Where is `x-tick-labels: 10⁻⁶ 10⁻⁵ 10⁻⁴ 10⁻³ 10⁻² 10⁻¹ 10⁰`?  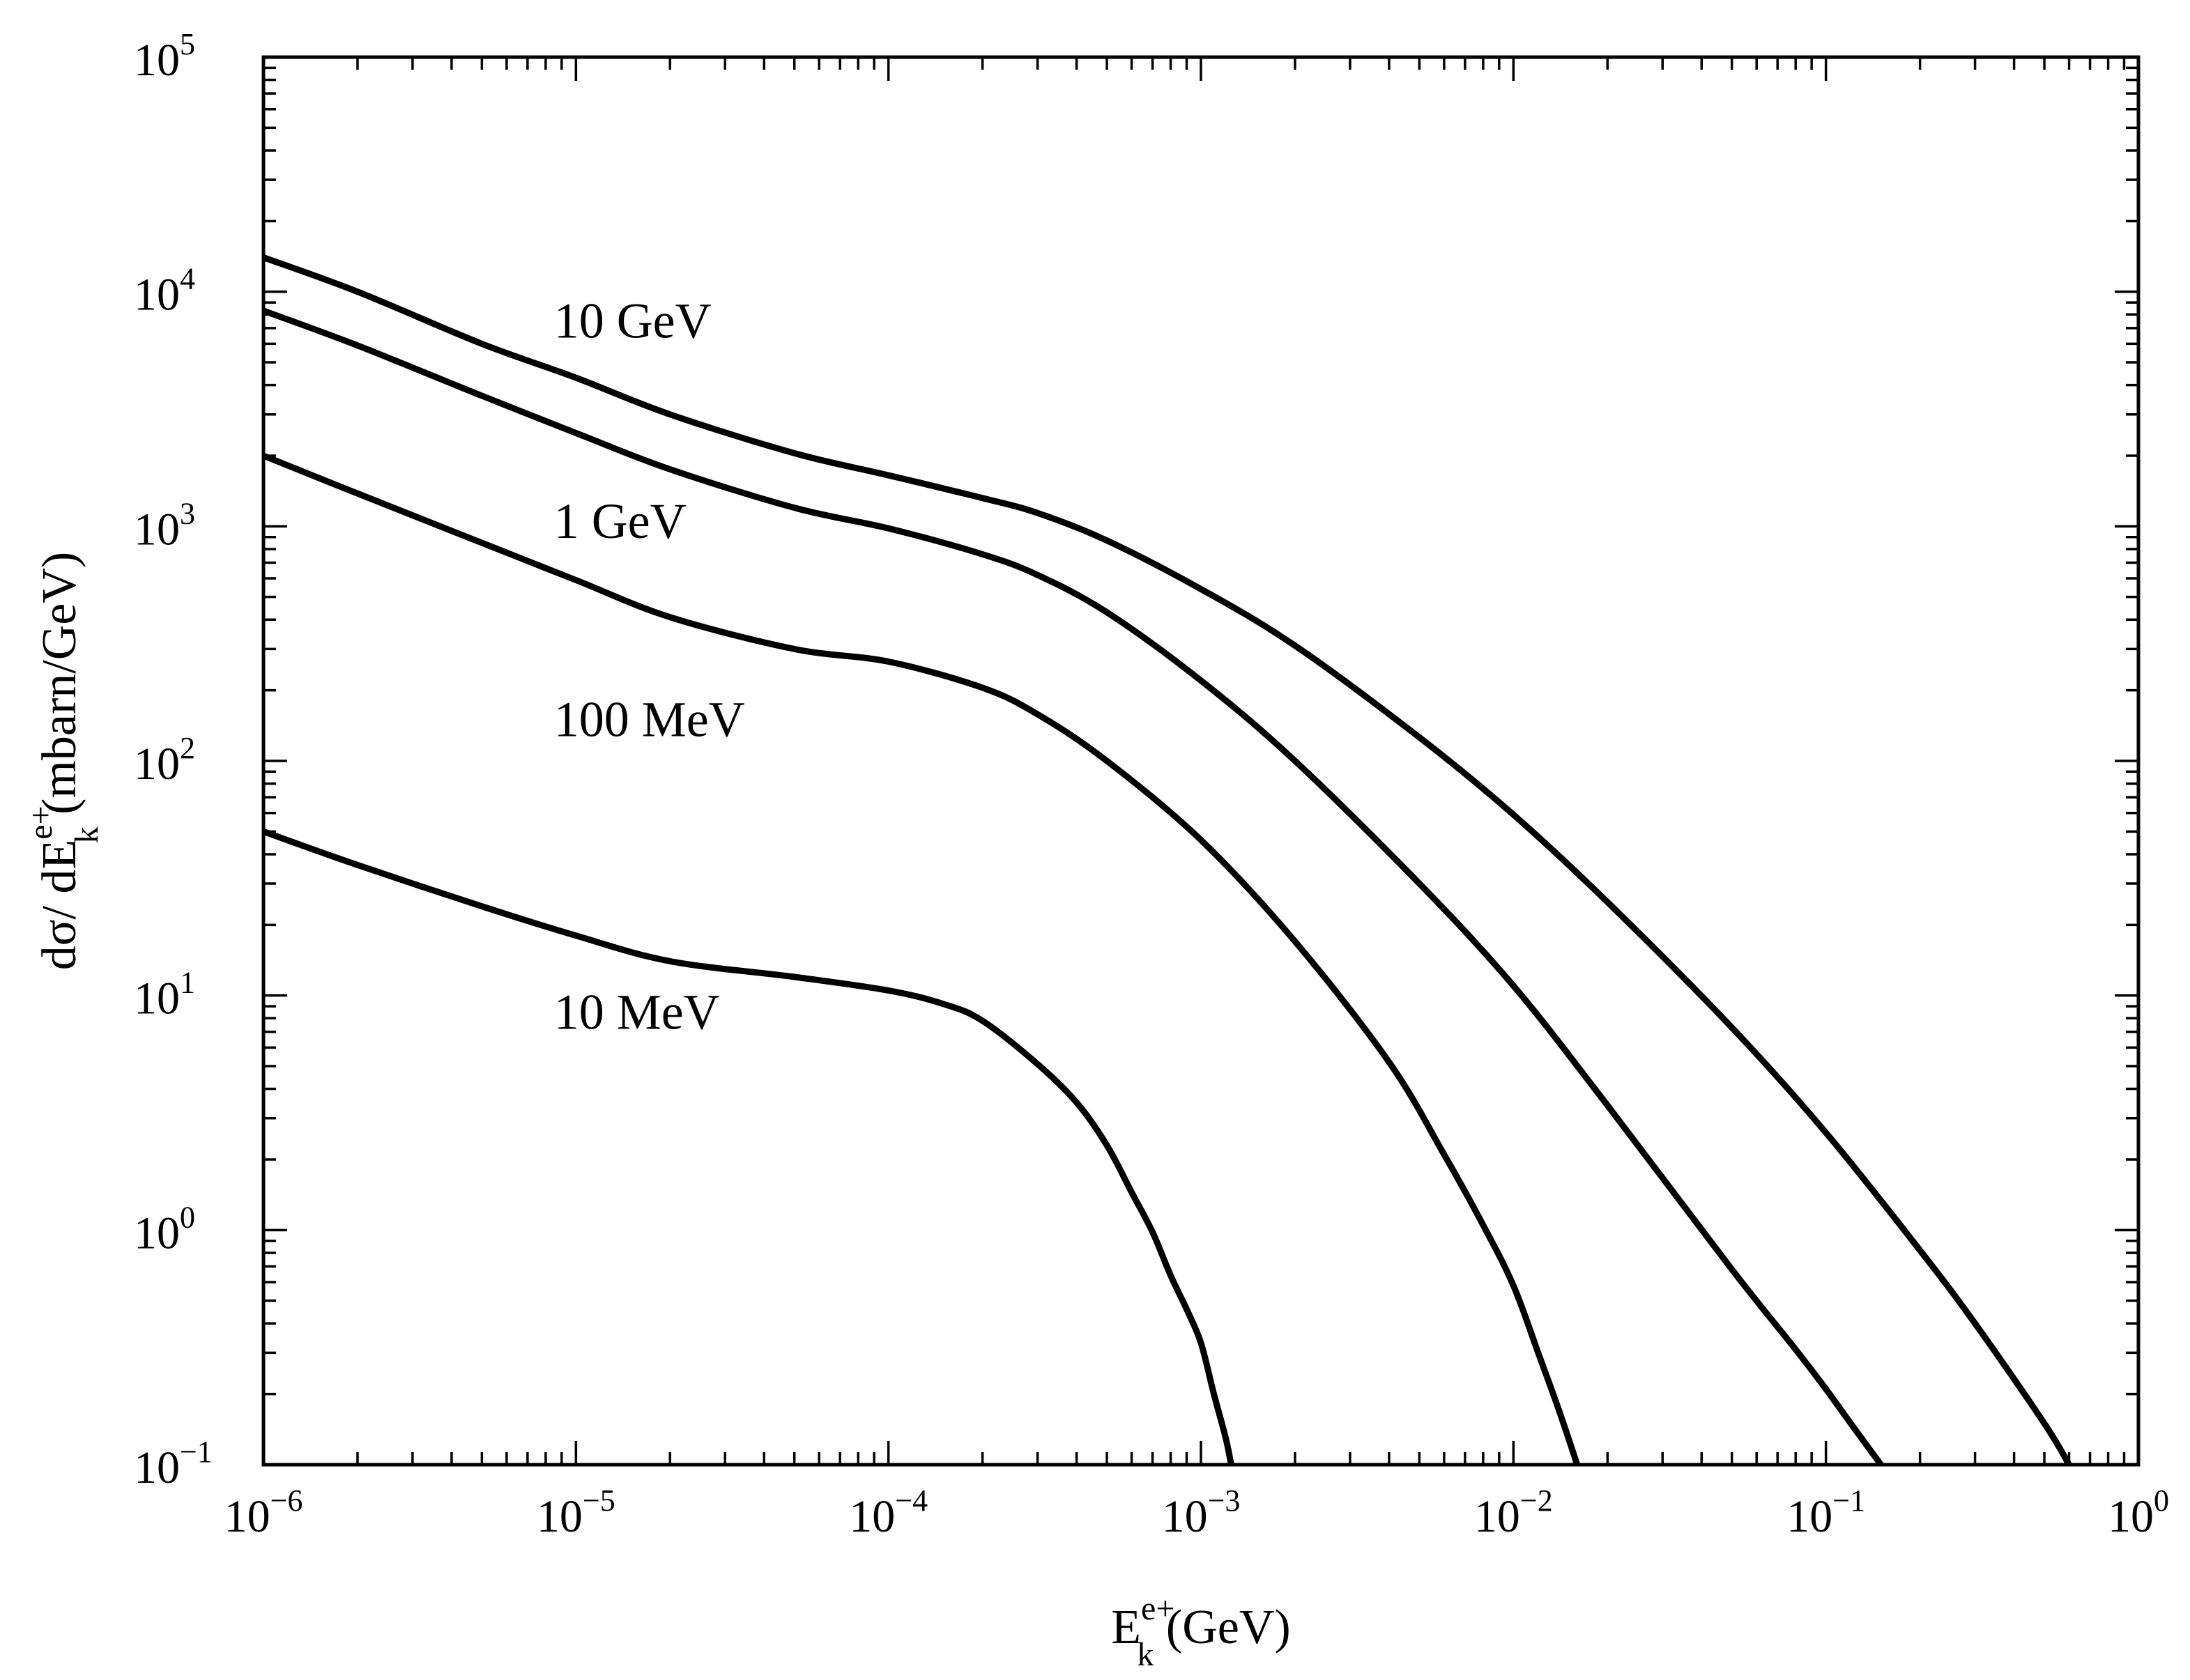 x-tick-labels: 10⁻⁶ 10⁻⁵ 10⁻⁴ 10⁻³ 10⁻² 10⁻¹ 10⁰ is located at coordinates (1196, 1513).